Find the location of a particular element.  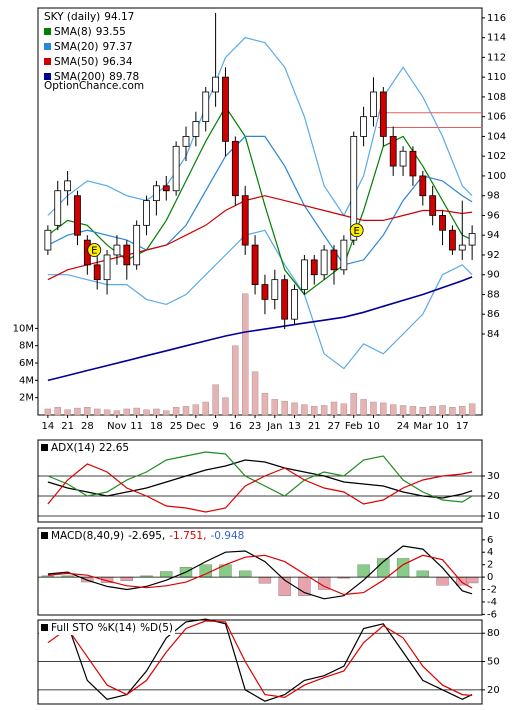

y-tick-label: 110 is located at coordinates (496, 77).